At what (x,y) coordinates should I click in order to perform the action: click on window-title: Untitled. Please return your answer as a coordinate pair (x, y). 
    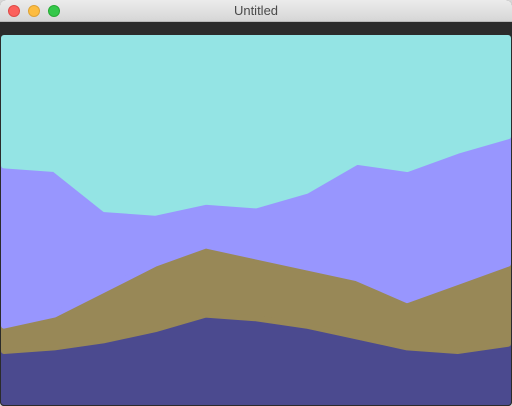
    Looking at the image, I should click on (256, 10).